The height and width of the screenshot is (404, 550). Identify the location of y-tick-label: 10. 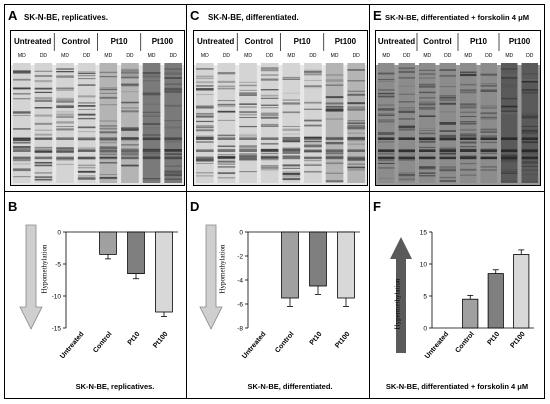
(424, 265).